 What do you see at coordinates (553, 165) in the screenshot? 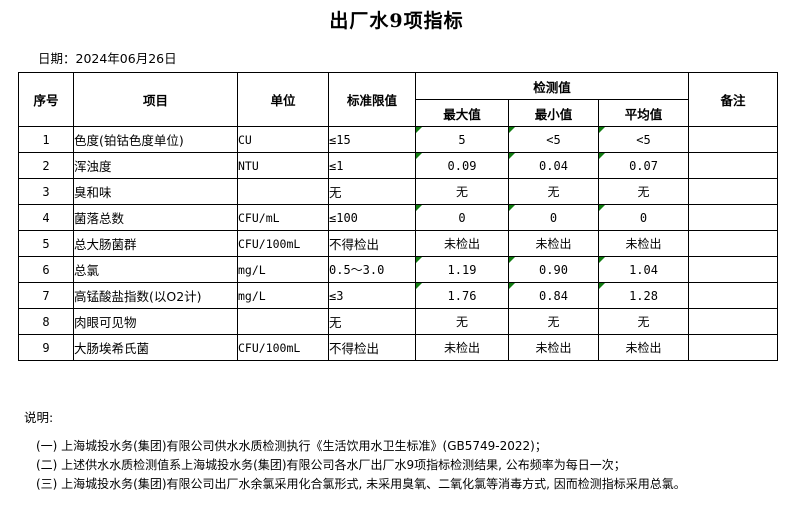
I see `cell-min: 0.04` at bounding box center [553, 165].